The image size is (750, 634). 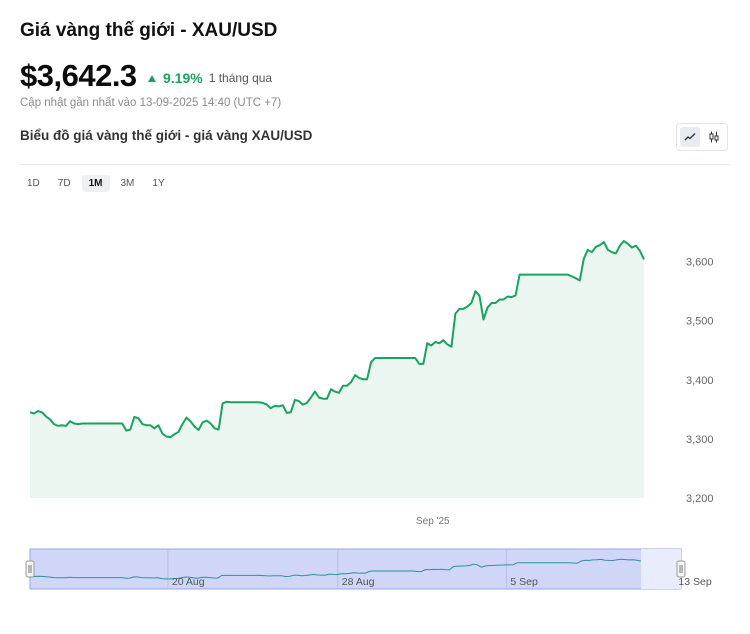 What do you see at coordinates (158, 183) in the screenshot?
I see `range-1y: 1Y` at bounding box center [158, 183].